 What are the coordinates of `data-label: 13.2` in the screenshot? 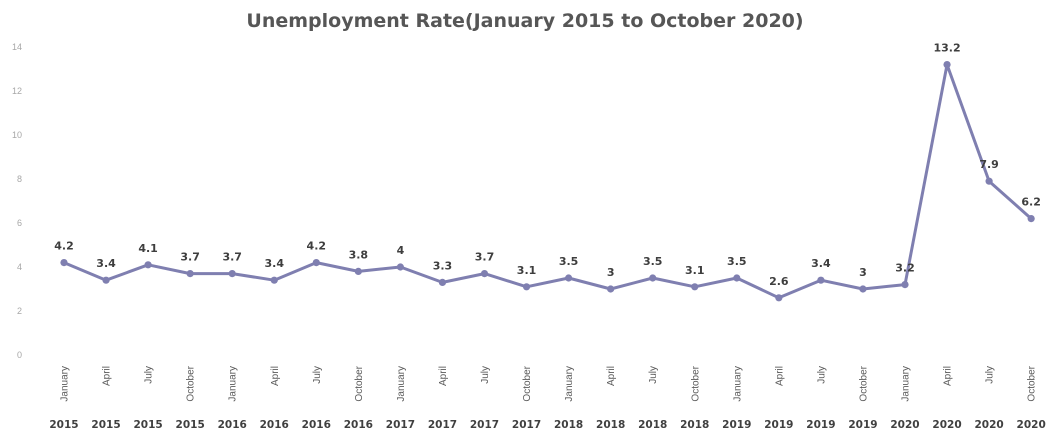 It's located at (946, 48).